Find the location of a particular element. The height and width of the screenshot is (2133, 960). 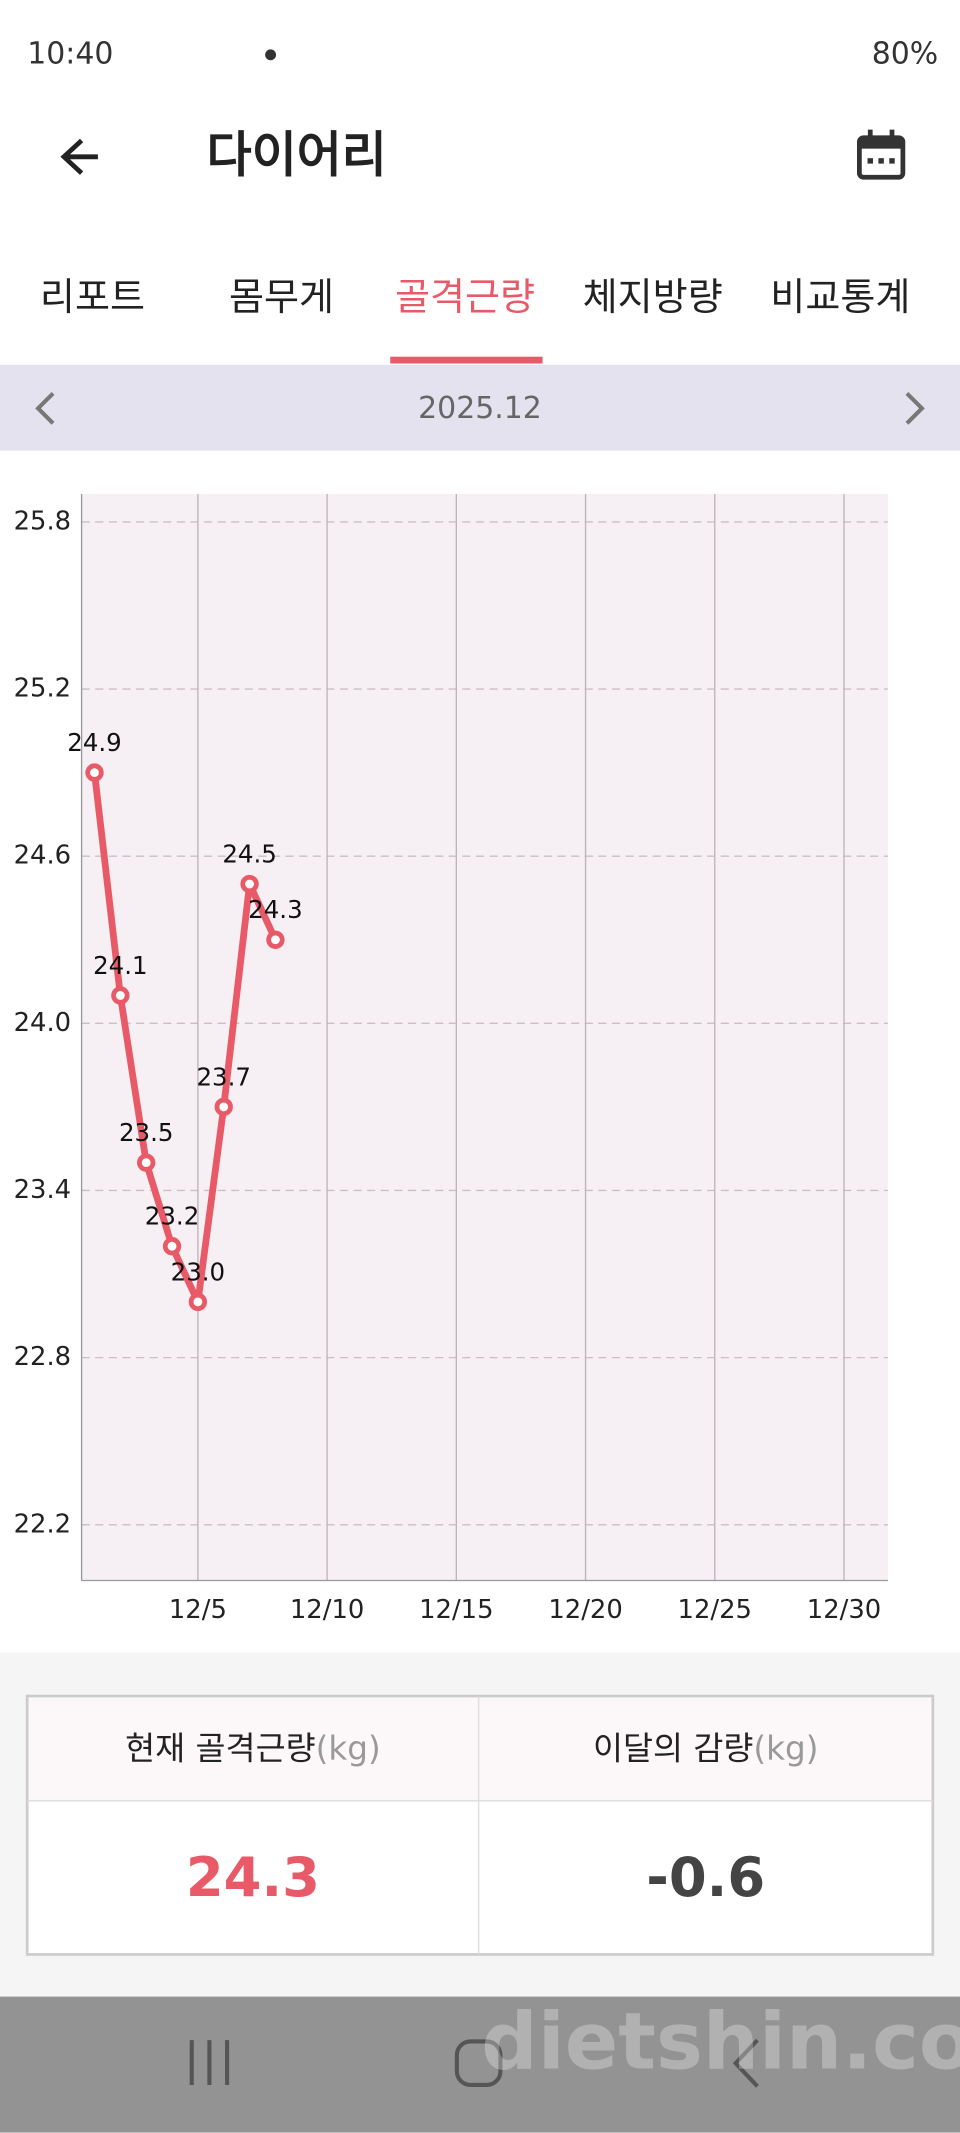

data-line is located at coordinates (185, 1039).